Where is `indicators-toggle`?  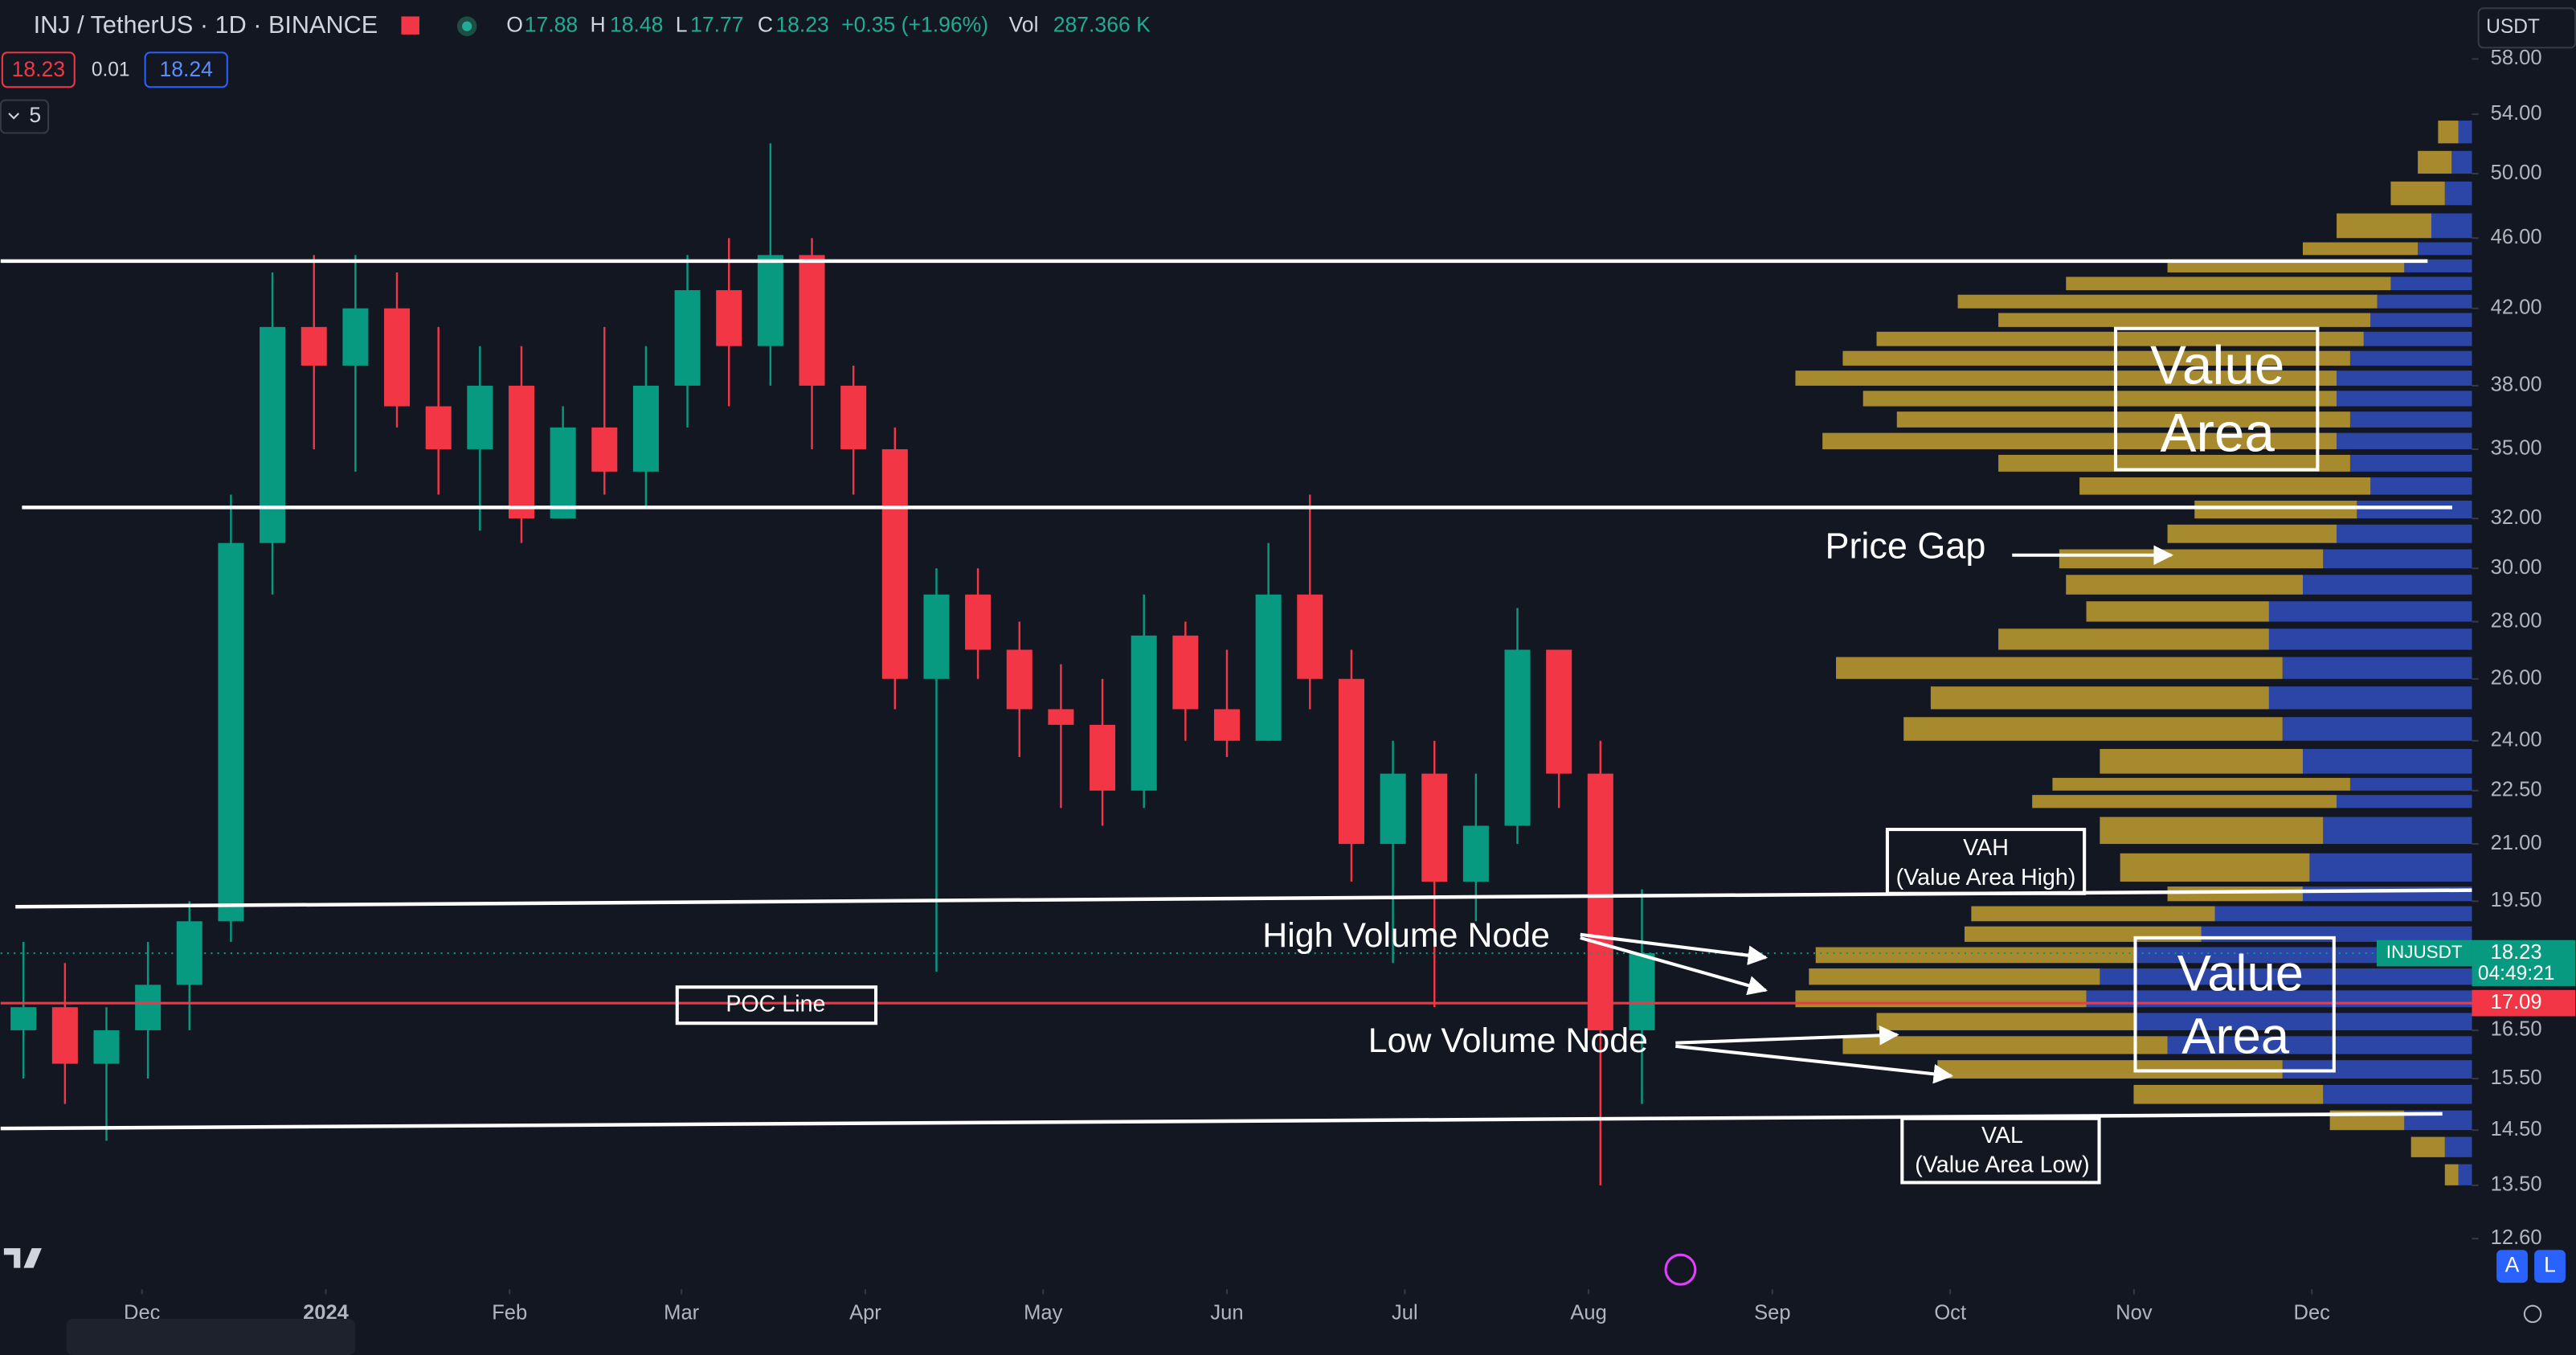
indicators-toggle is located at coordinates (25, 116).